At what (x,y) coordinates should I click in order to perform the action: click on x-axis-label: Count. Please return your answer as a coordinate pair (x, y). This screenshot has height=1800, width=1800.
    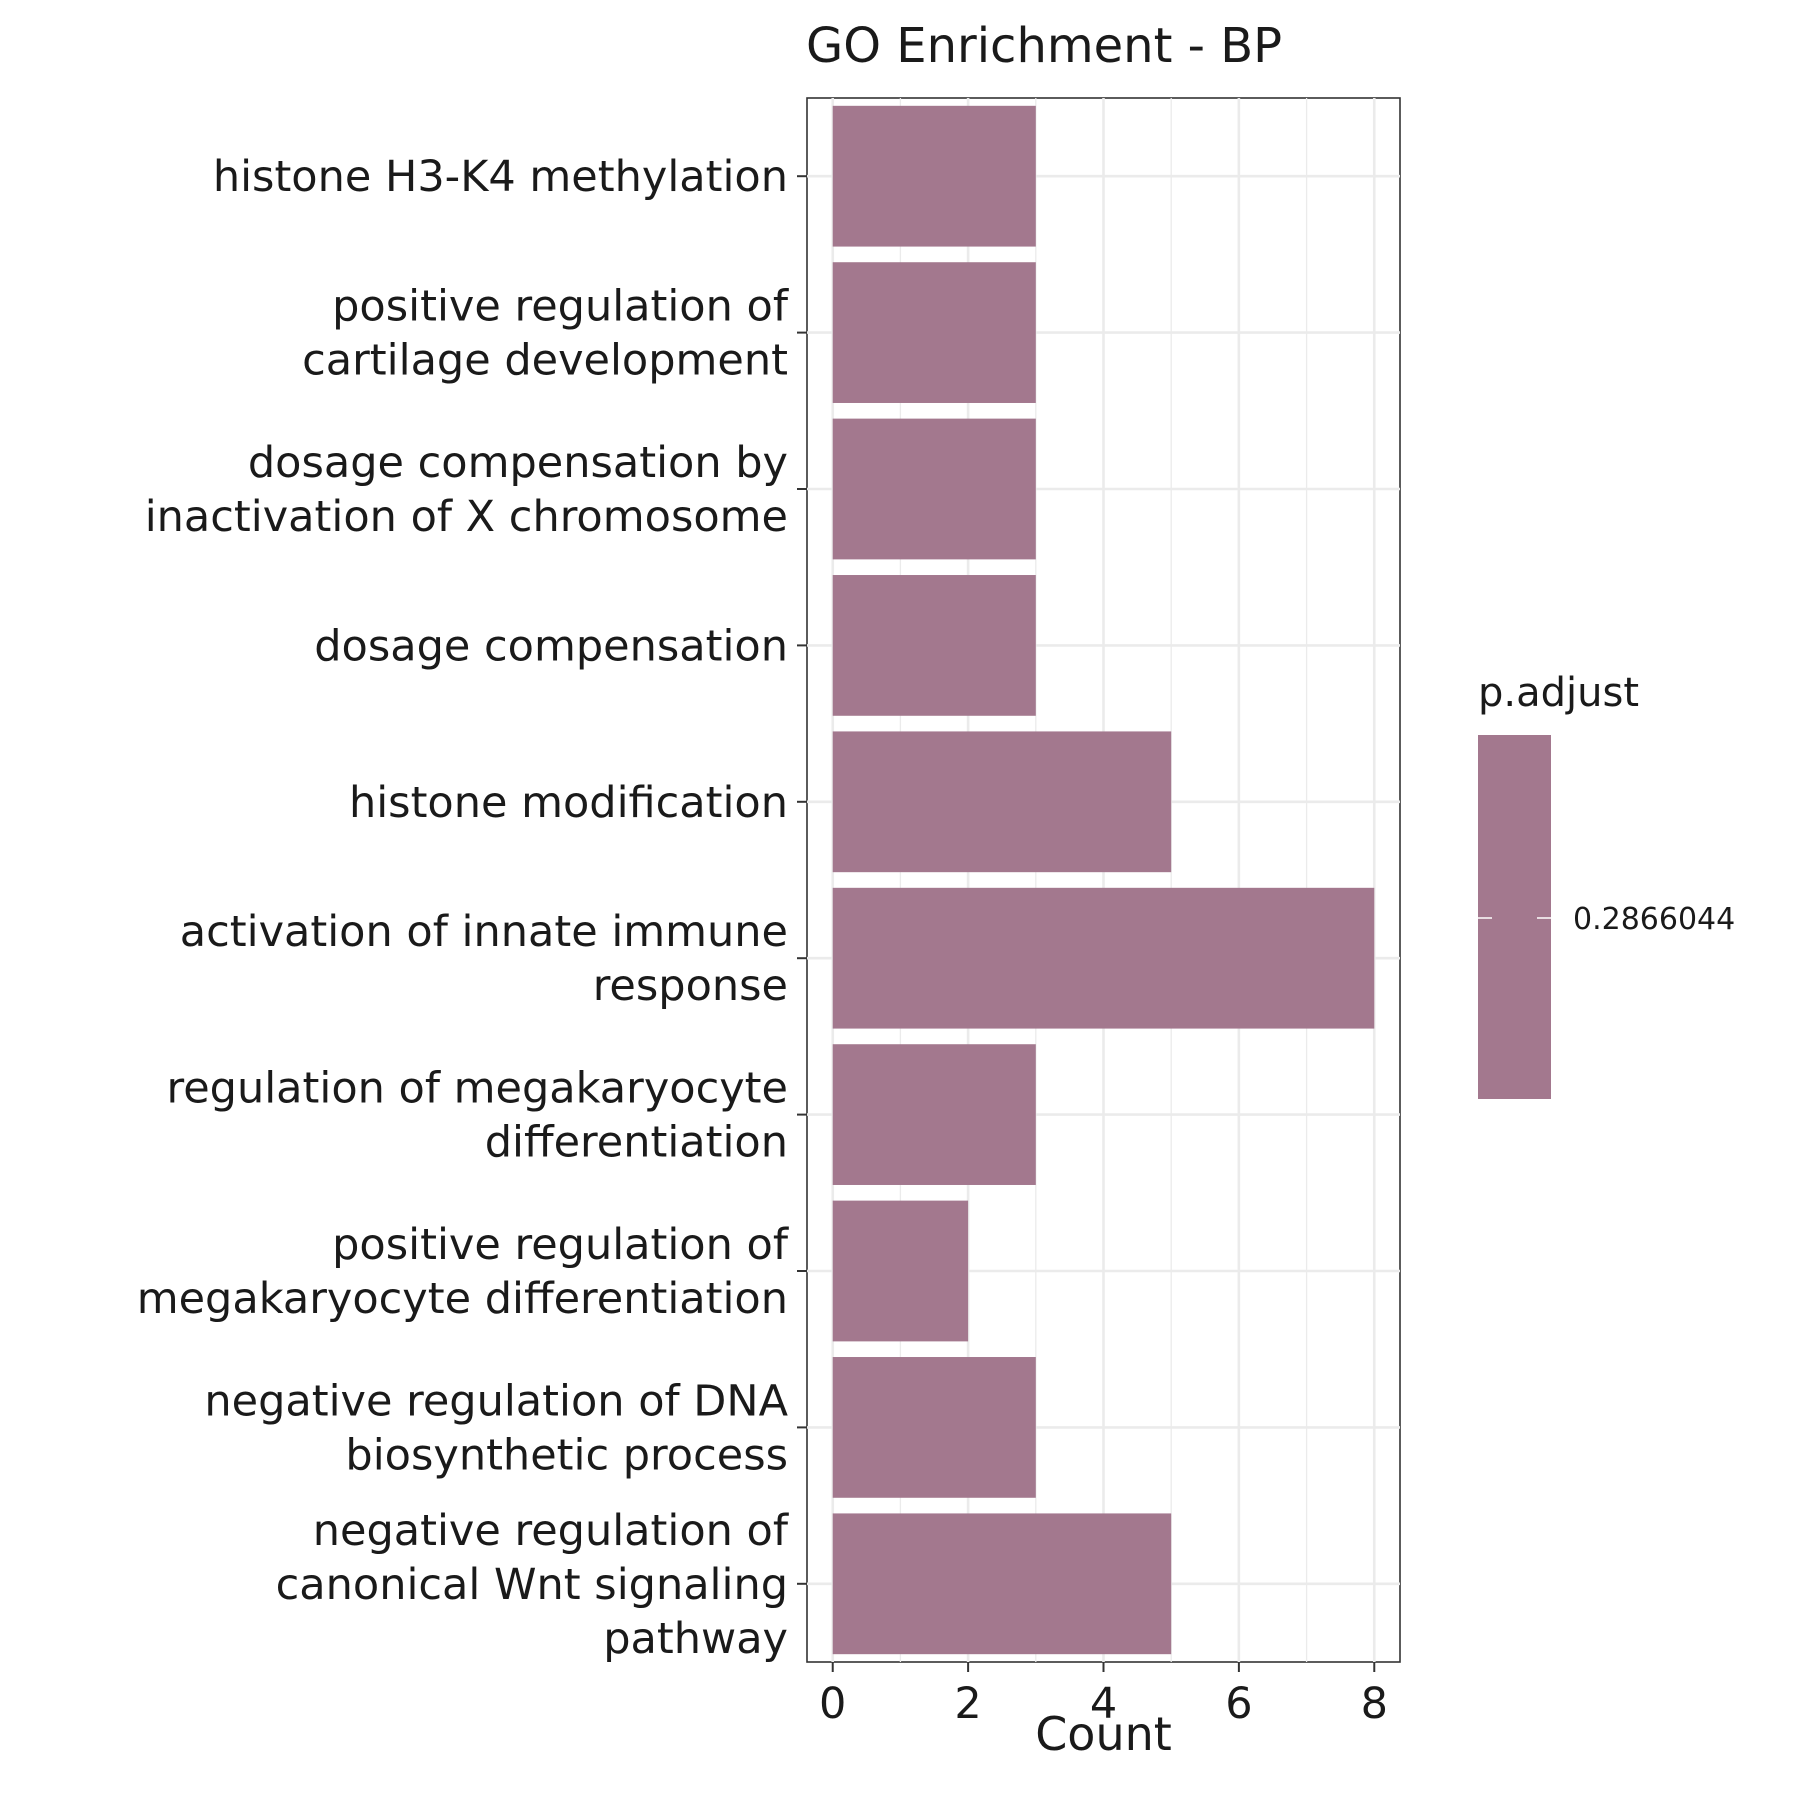
    Looking at the image, I should click on (1103, 1734).